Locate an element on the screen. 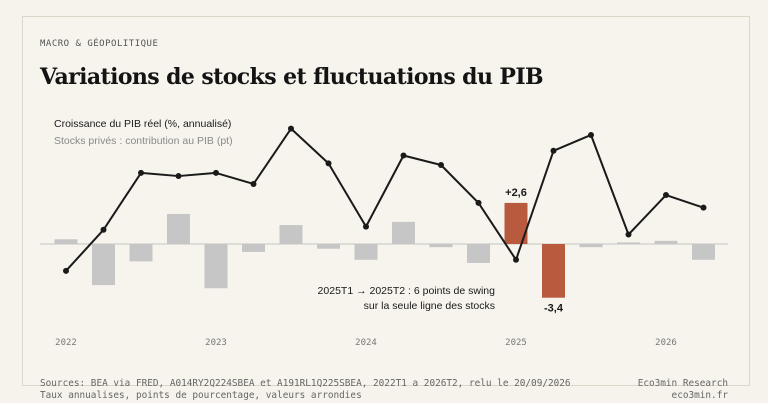 The width and height of the screenshot is (768, 403). gdp-point-2025T2 is located at coordinates (553, 150).